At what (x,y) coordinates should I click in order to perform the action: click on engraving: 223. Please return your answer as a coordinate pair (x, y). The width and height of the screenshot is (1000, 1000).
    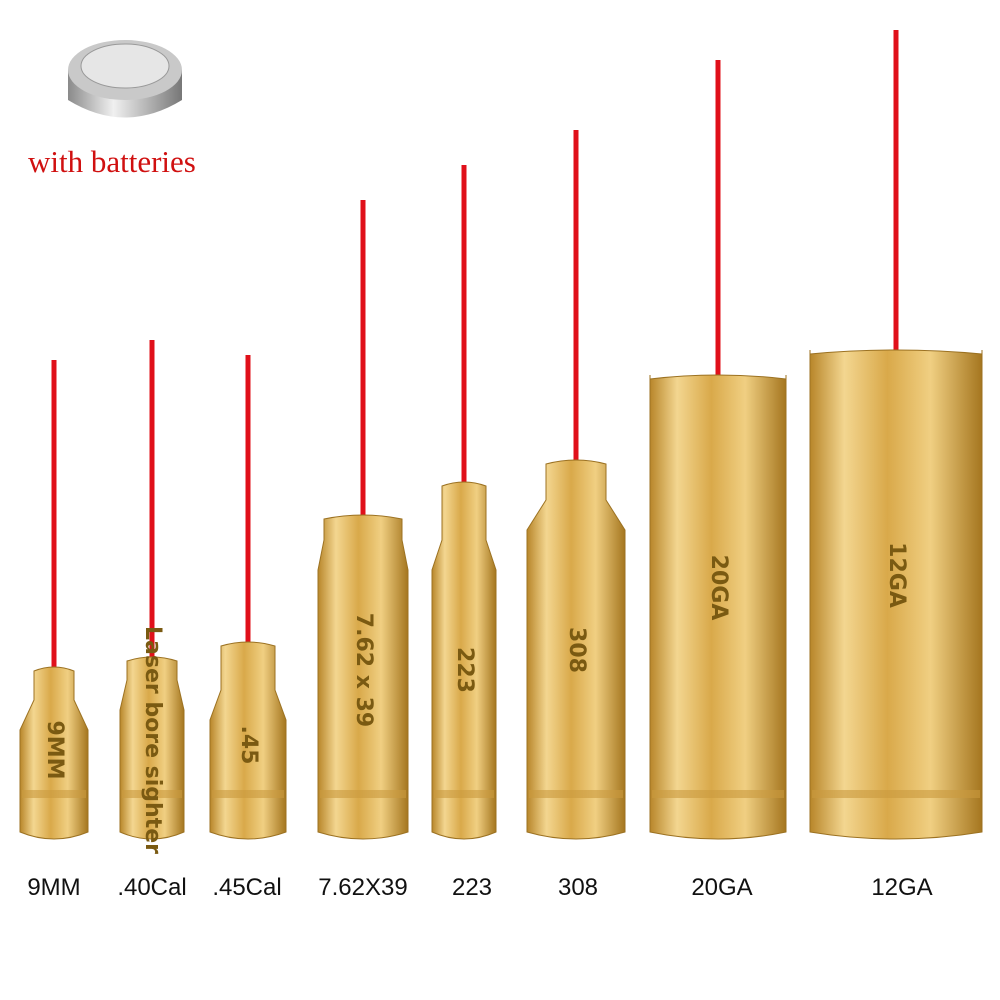
    Looking at the image, I should click on (464, 670).